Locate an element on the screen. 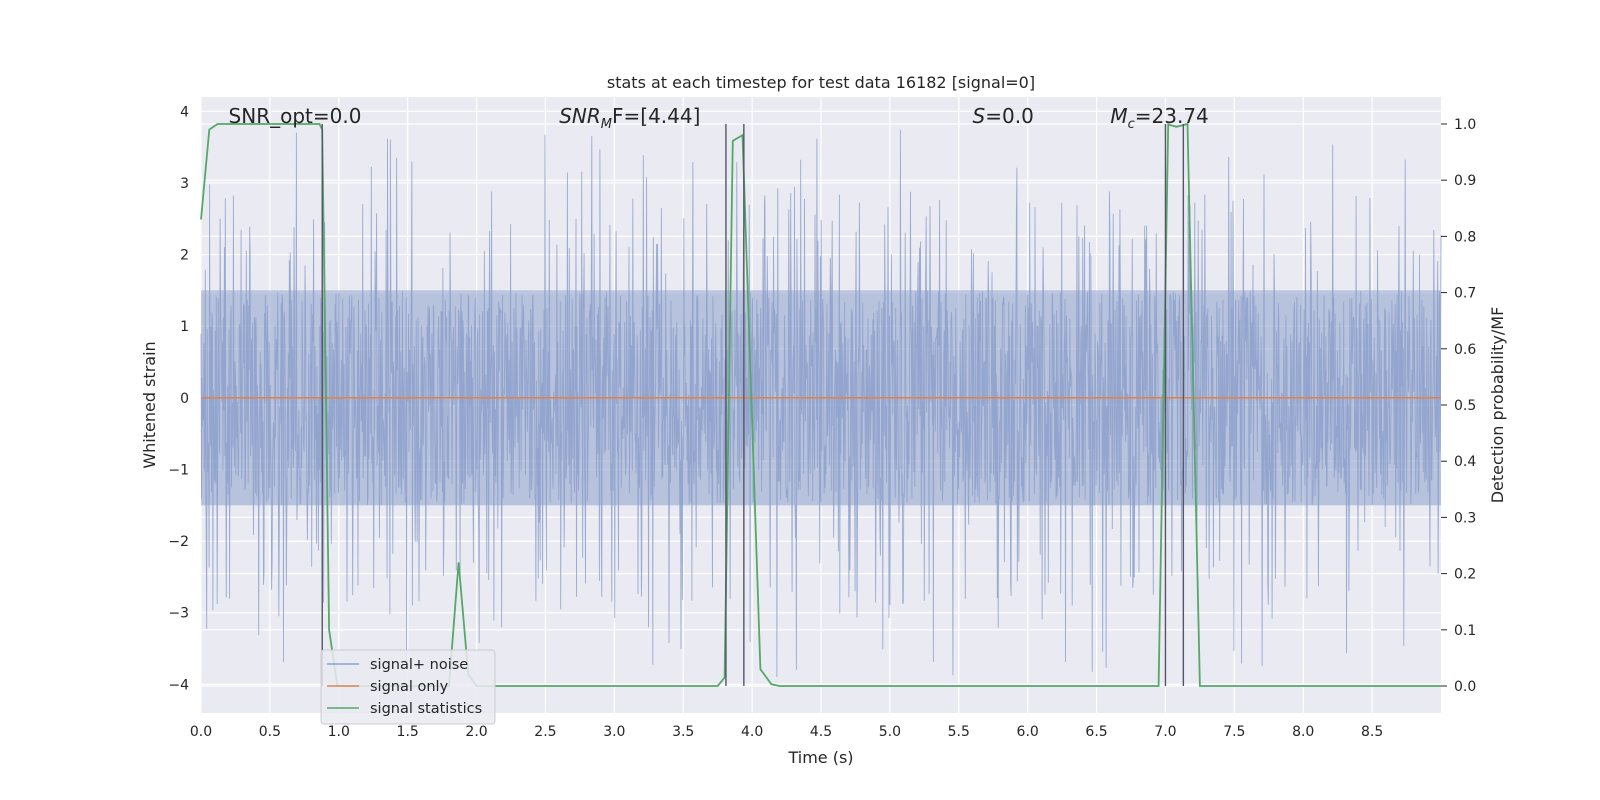 The height and width of the screenshot is (800, 1600). y2-tick-label: 0.7 is located at coordinates (1465, 294).